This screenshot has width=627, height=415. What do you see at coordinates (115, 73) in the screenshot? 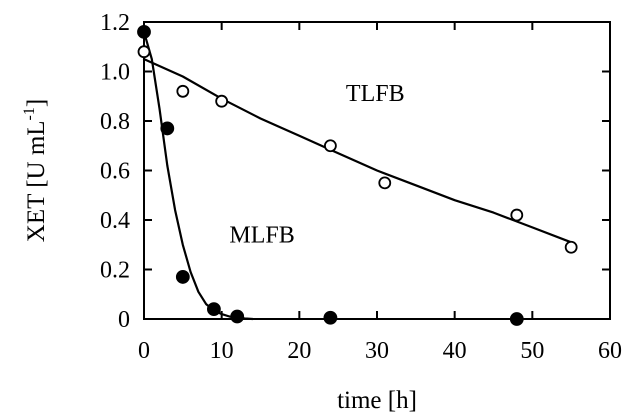
I see `y-tick-label: 1.0` at bounding box center [115, 73].